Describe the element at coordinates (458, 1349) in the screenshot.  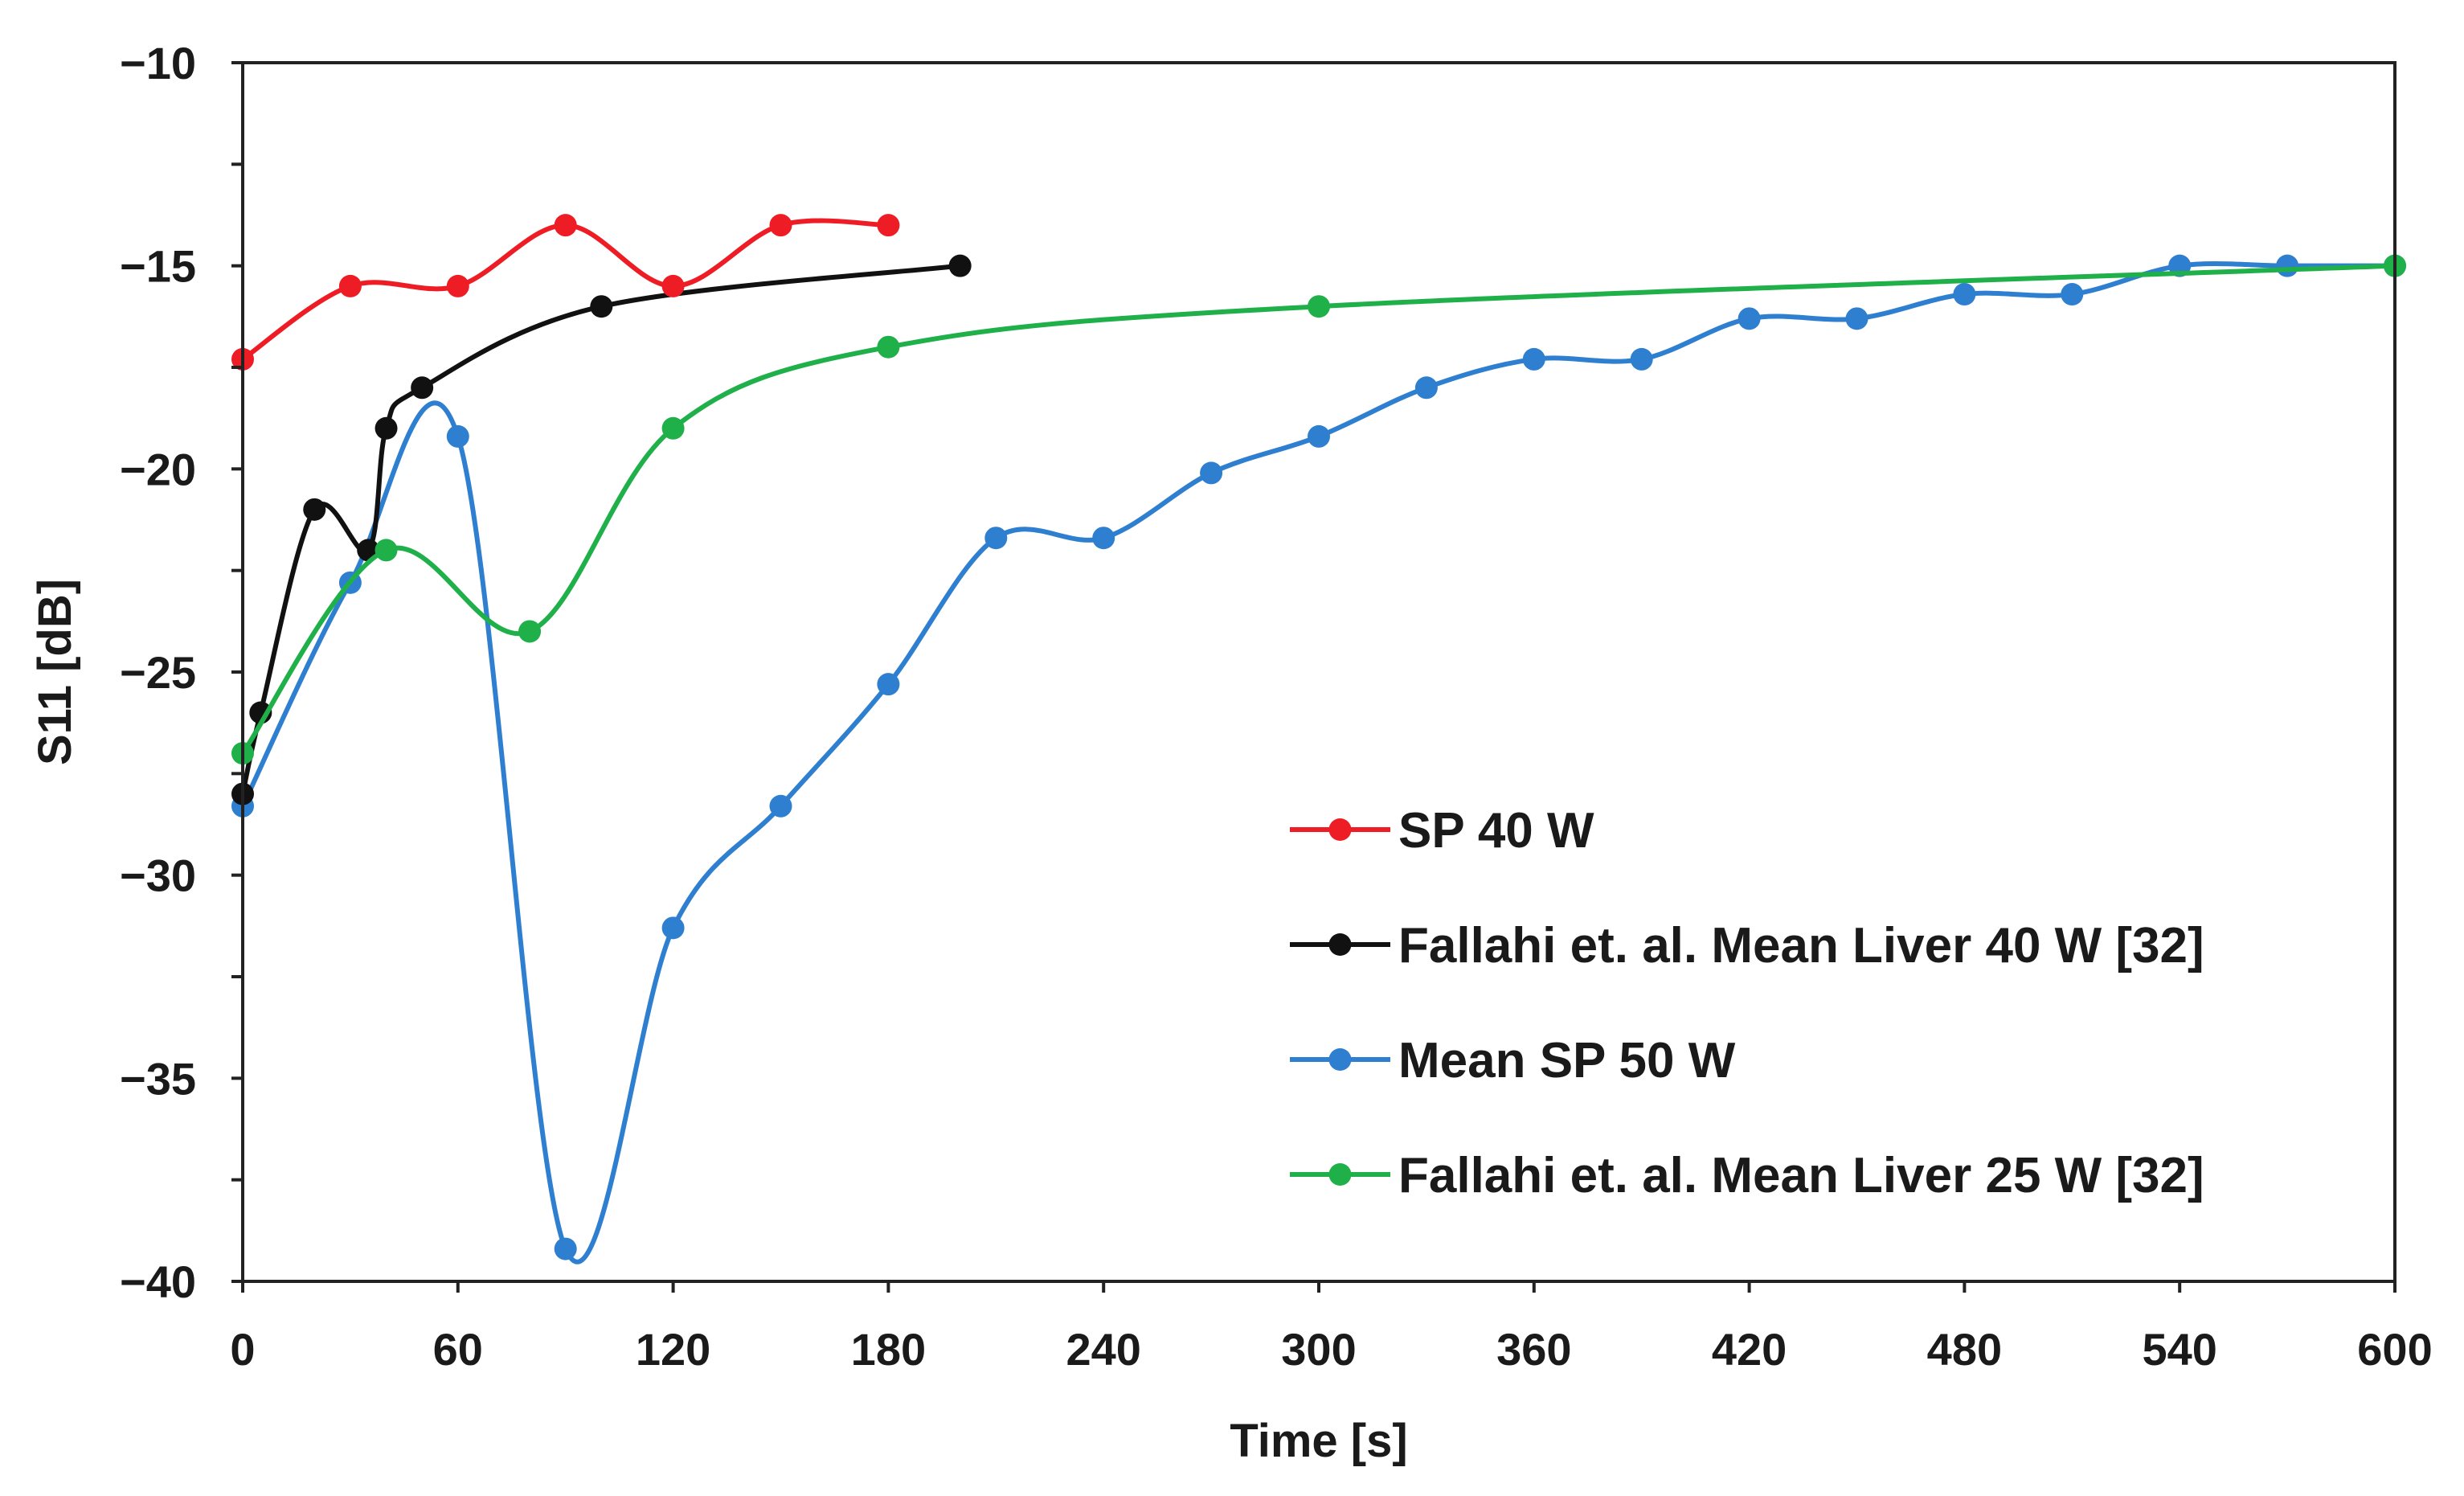
I see `x-tick-label: 60` at that location.